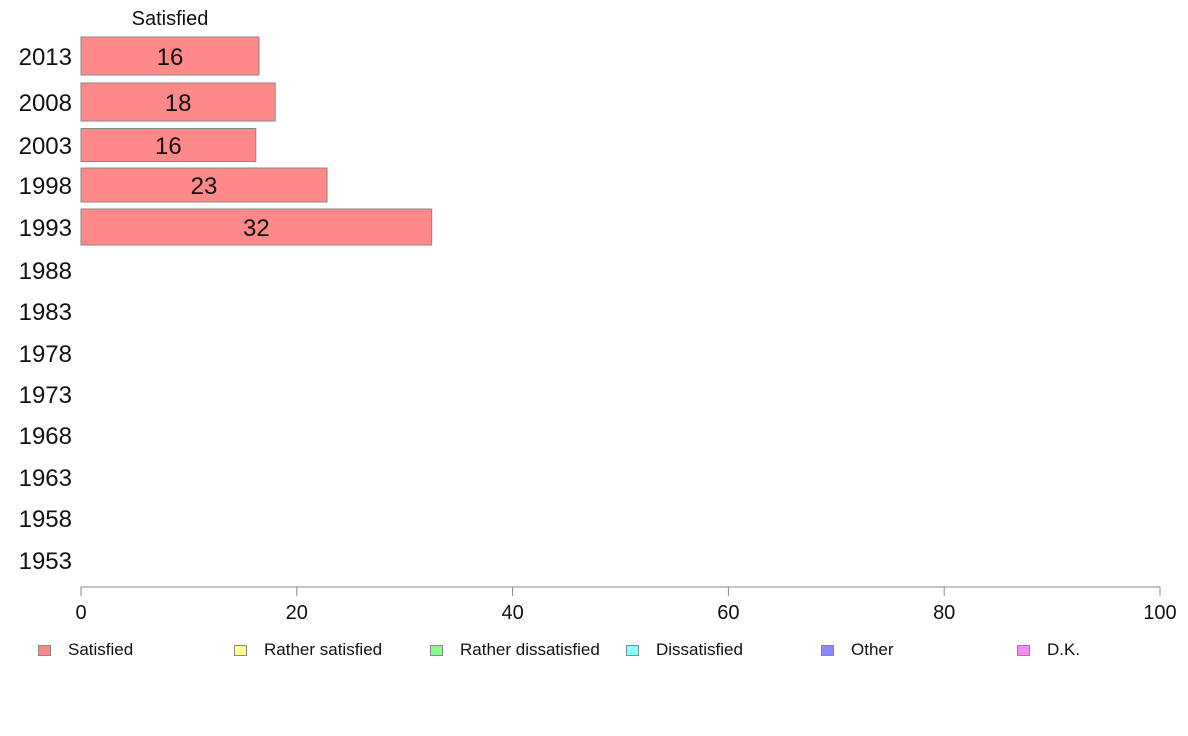 The width and height of the screenshot is (1188, 736). What do you see at coordinates (1159, 613) in the screenshot?
I see `x-tick-label-100: 100` at bounding box center [1159, 613].